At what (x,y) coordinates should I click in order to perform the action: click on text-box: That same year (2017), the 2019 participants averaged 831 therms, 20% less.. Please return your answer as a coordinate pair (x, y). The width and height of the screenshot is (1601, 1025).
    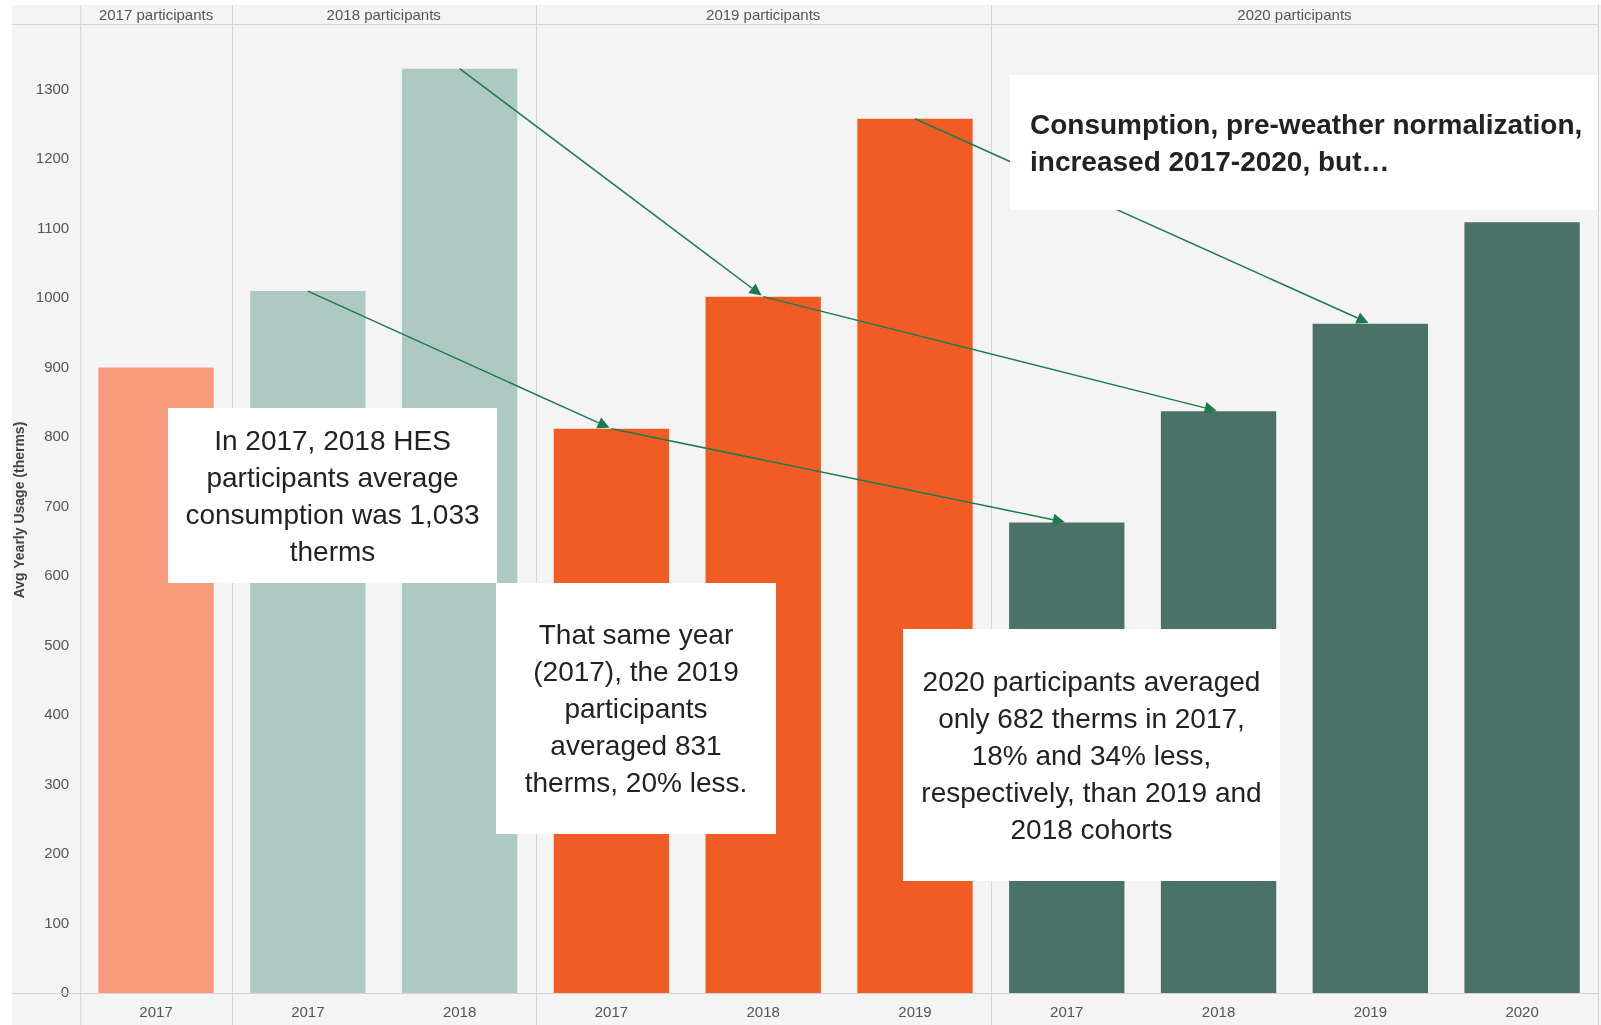
    Looking at the image, I should click on (636, 708).